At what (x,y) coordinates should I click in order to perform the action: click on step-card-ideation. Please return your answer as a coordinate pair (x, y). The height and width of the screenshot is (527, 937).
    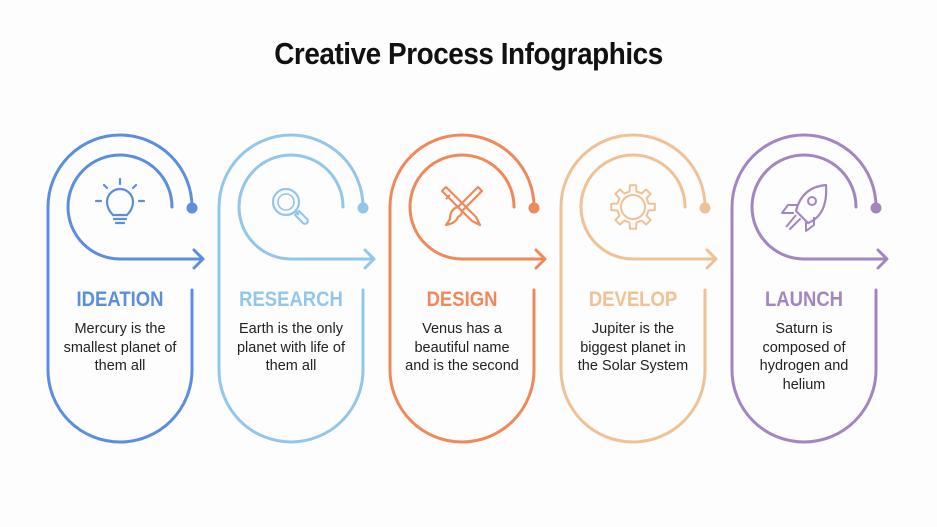
    Looking at the image, I should click on (125, 288).